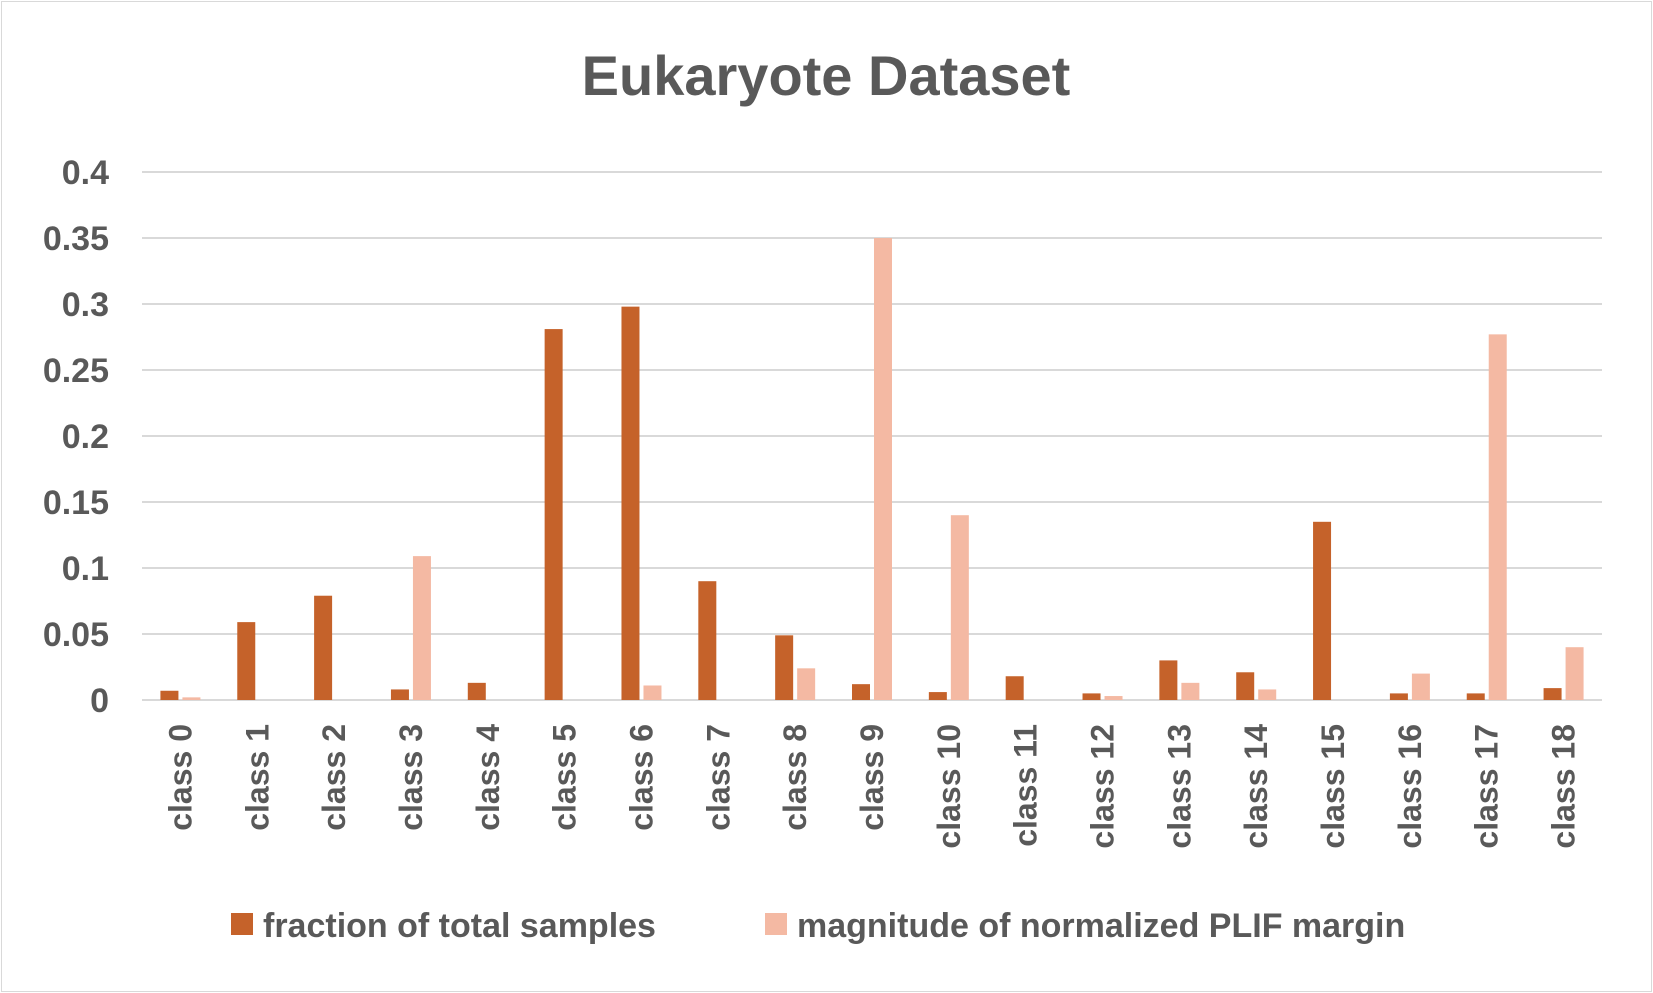  I want to click on x-category-label: class 7, so click(718, 777).